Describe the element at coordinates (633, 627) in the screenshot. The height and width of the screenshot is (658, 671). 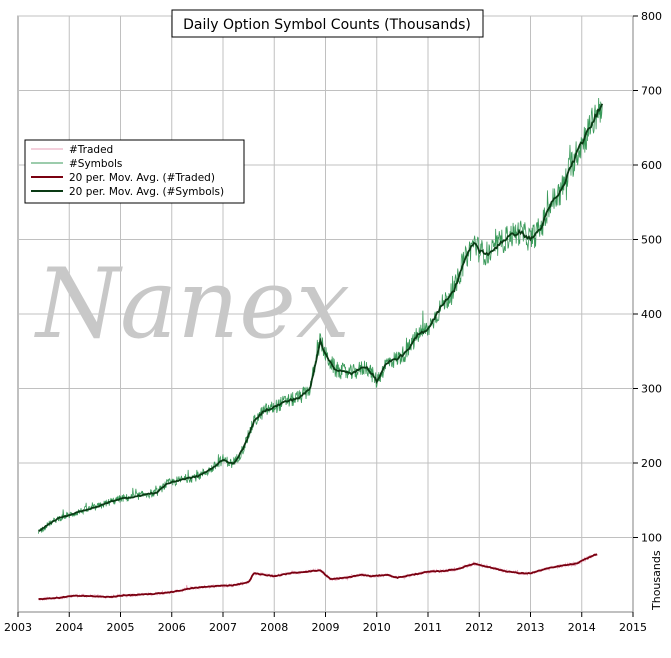
I see `x-tick-label: 2015` at that location.